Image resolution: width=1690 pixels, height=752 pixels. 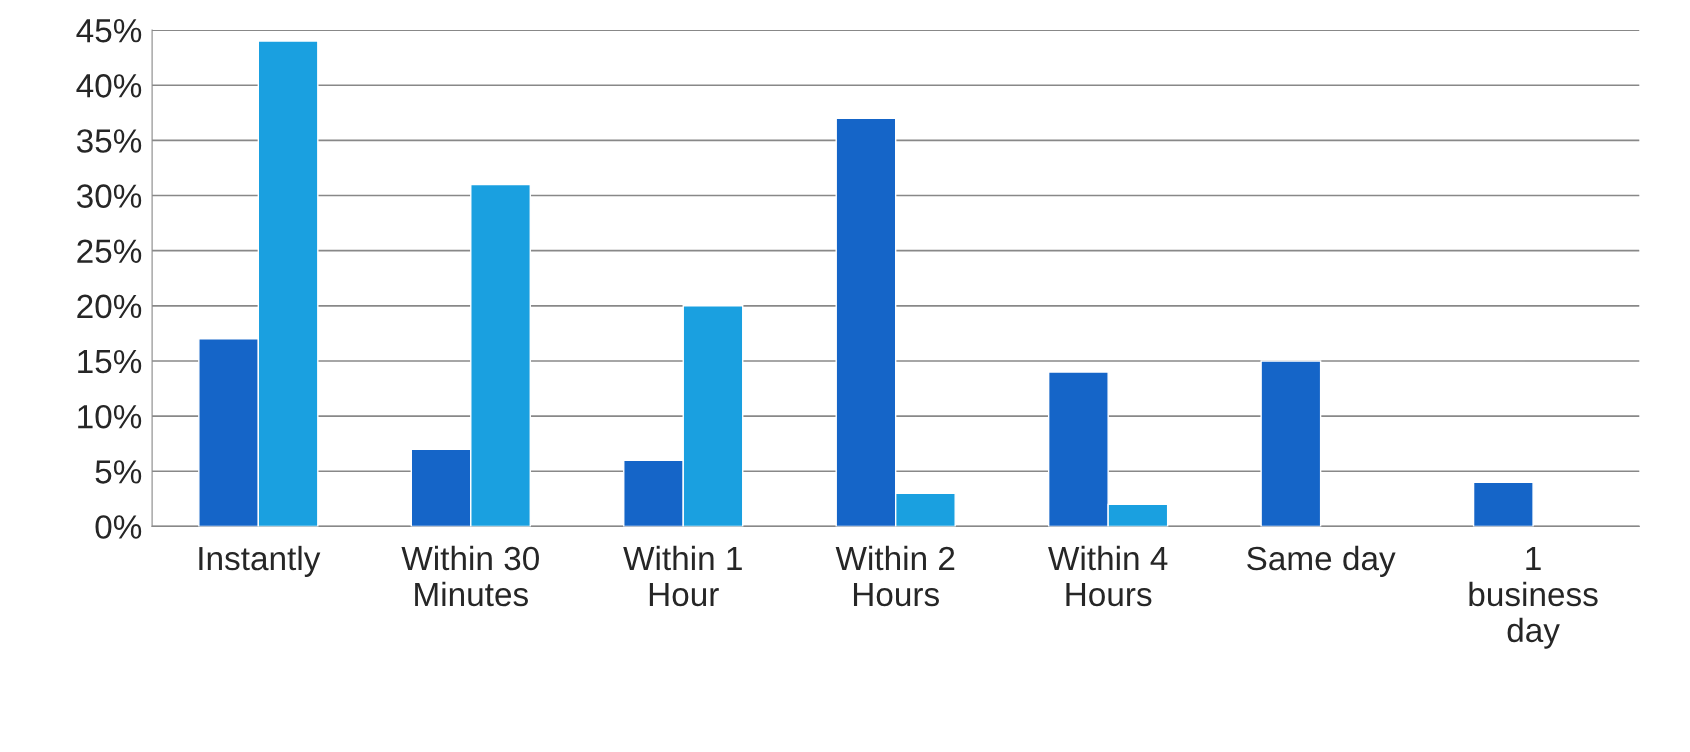 What do you see at coordinates (109, 196) in the screenshot?
I see `y-tick-label: 30%` at bounding box center [109, 196].